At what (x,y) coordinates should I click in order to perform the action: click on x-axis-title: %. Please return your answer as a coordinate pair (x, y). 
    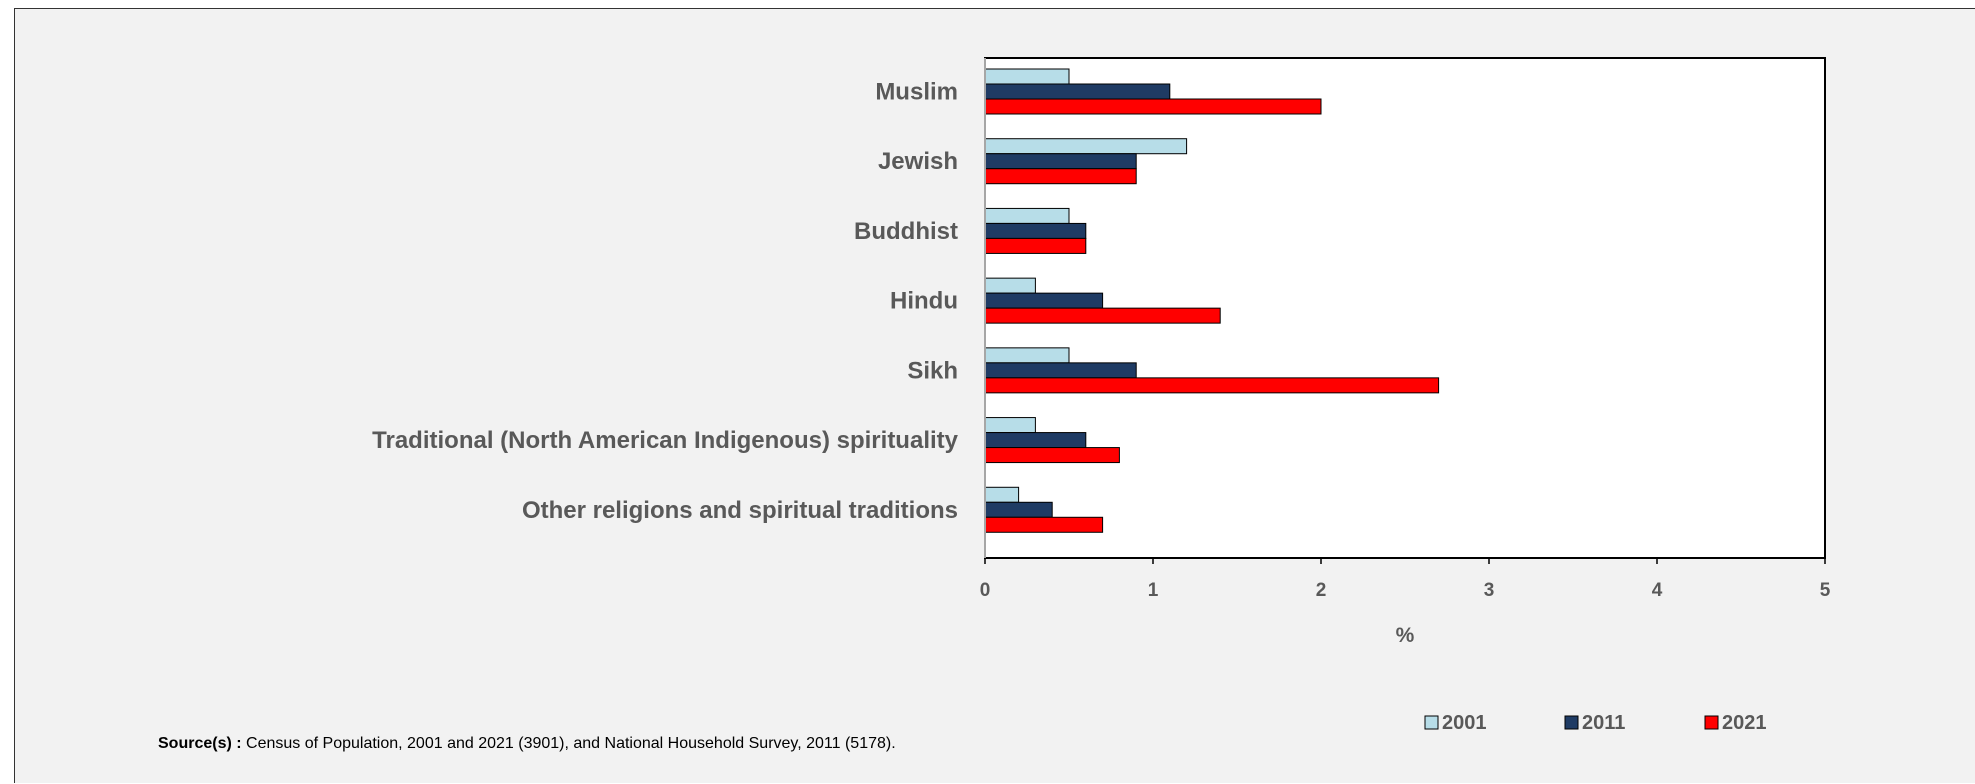
    Looking at the image, I should click on (1405, 635).